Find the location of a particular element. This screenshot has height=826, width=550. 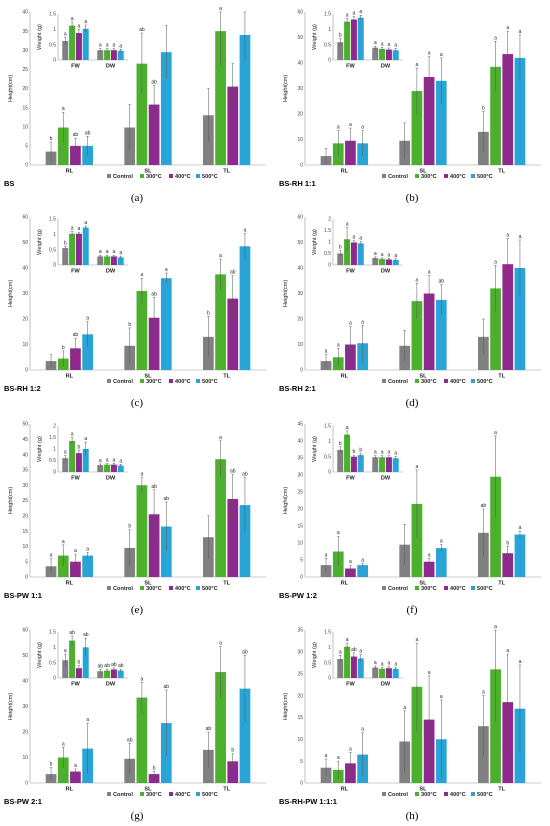

panel-2-inset-sig-label-DW-400°C: a is located at coordinates (389, 45).